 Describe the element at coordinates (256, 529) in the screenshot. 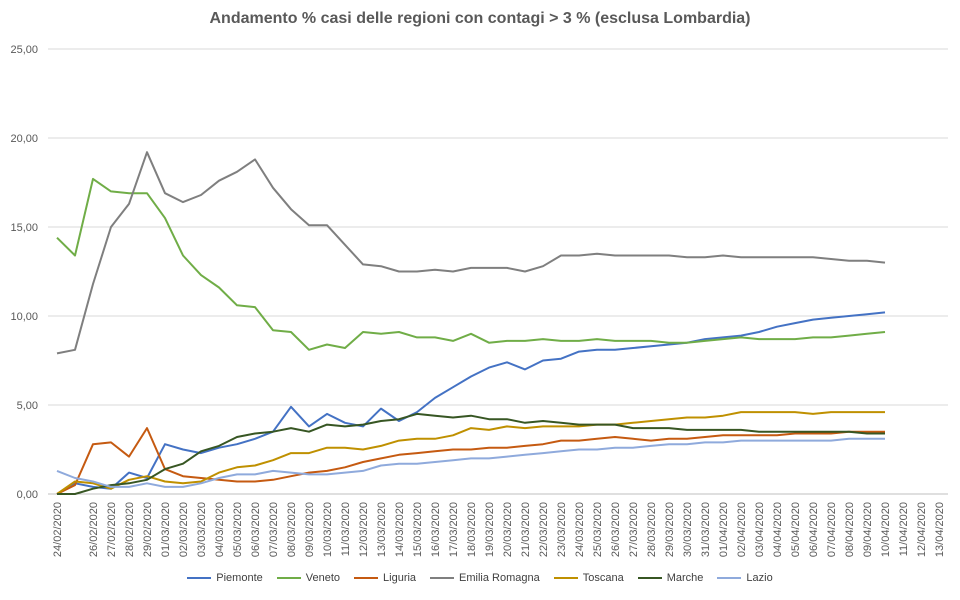

I see `x-tick-label: 06/03/2020` at that location.